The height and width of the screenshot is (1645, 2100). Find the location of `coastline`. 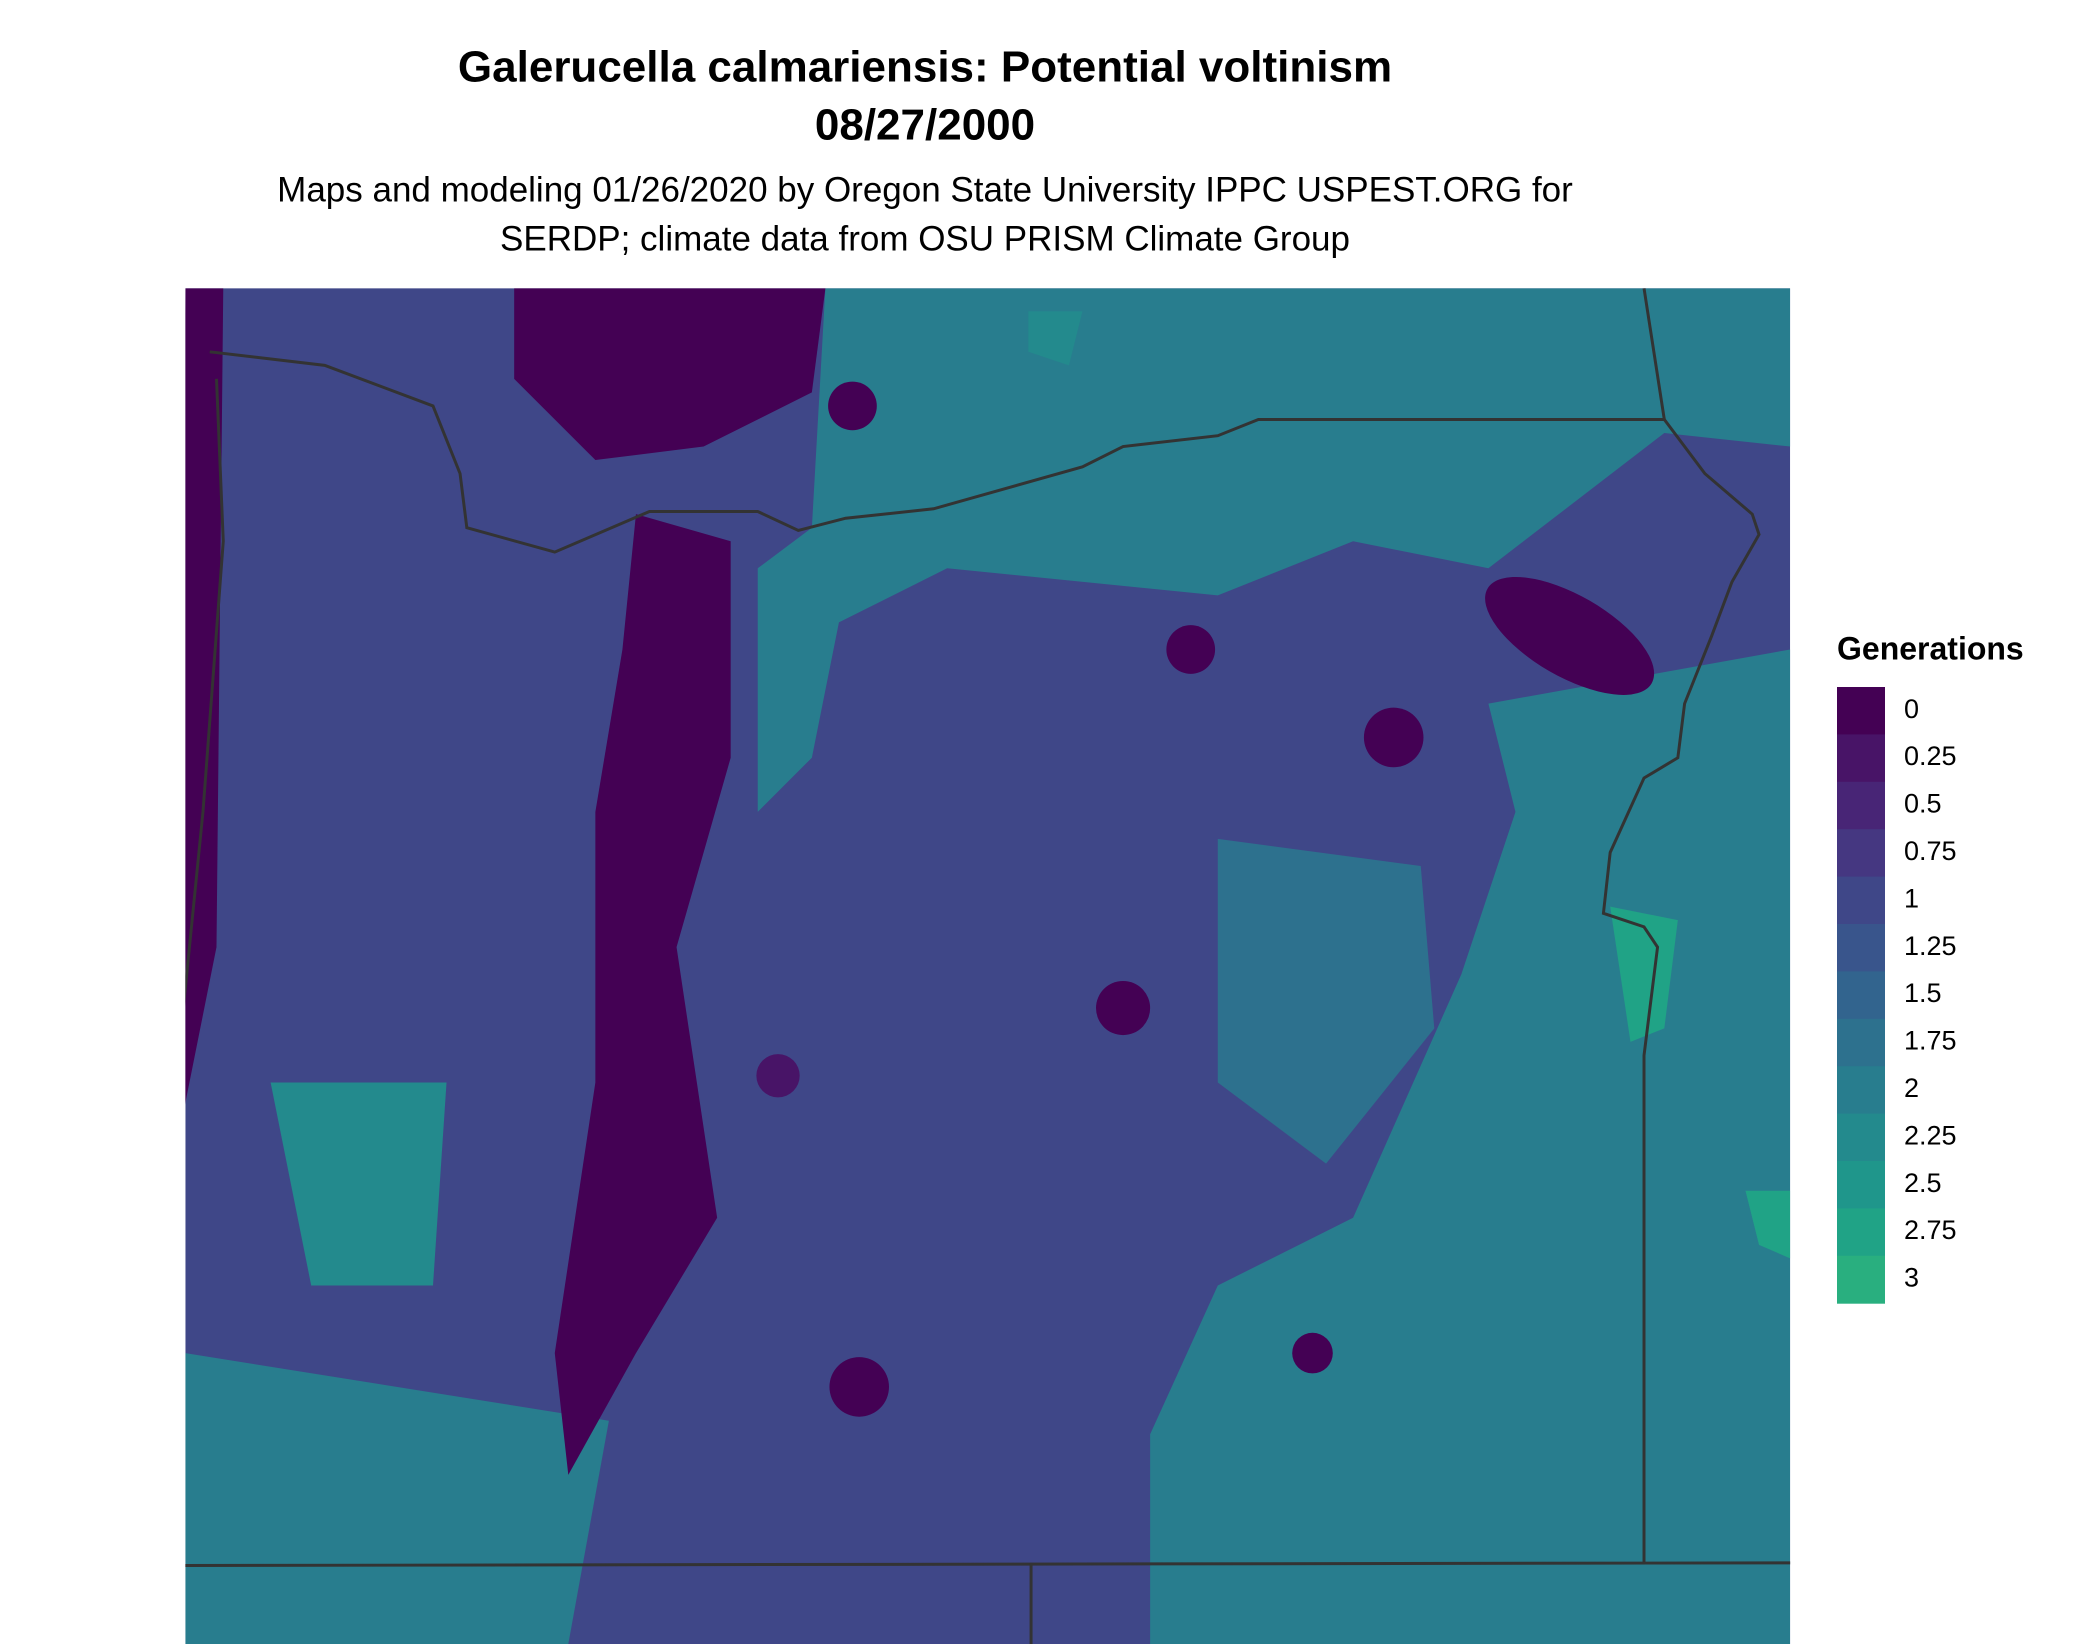

coastline is located at coordinates (205, 690).